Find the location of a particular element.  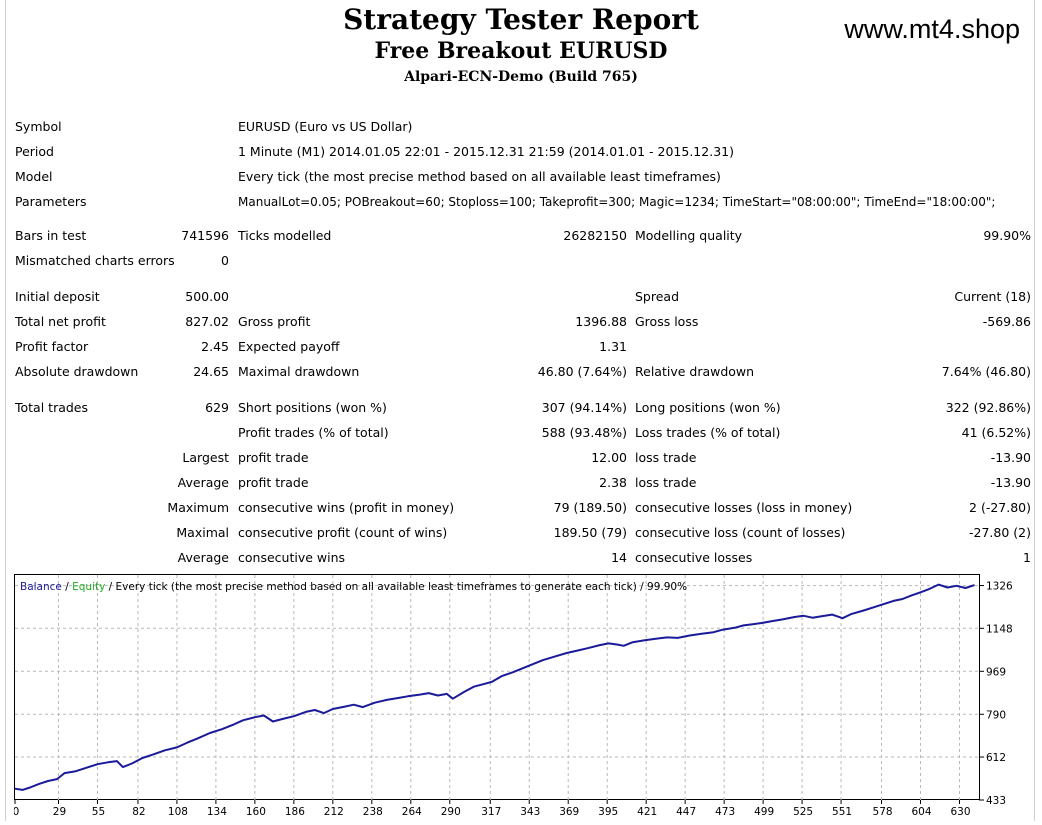

initial-deposit-value: 500.00 is located at coordinates (207, 296).